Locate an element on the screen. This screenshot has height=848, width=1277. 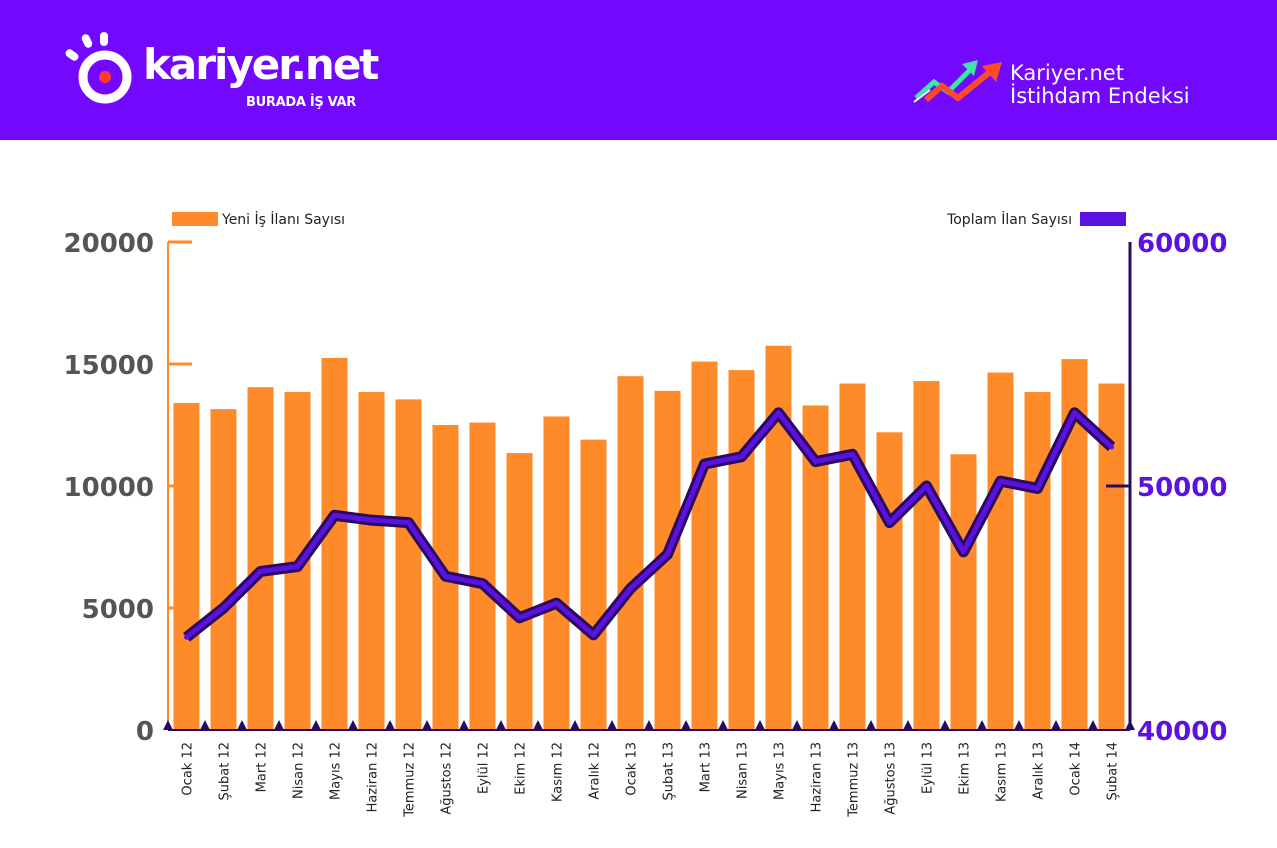
x-tick-label: Eylül 13 is located at coordinates (928, 768).